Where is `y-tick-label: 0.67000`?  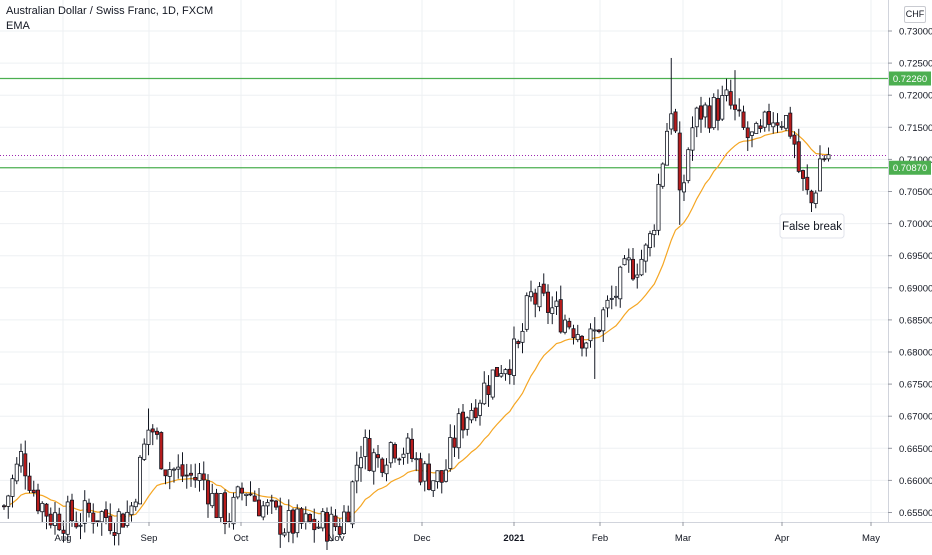
y-tick-label: 0.67000 is located at coordinates (915, 417).